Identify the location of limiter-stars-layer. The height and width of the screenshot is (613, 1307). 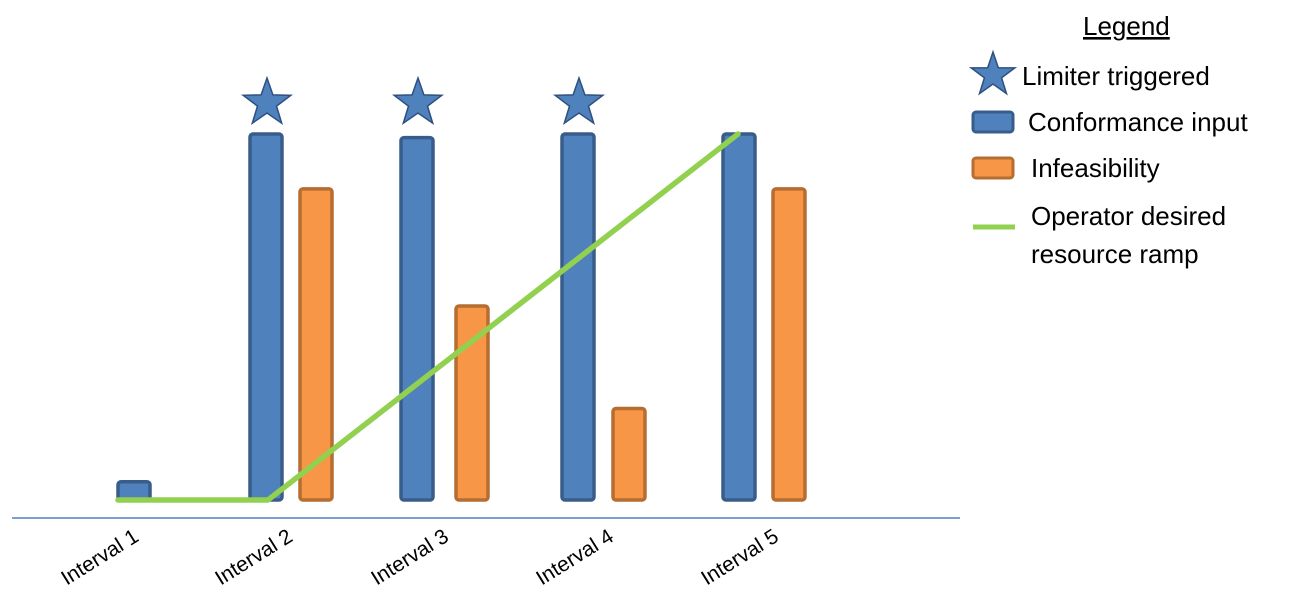
(423, 100).